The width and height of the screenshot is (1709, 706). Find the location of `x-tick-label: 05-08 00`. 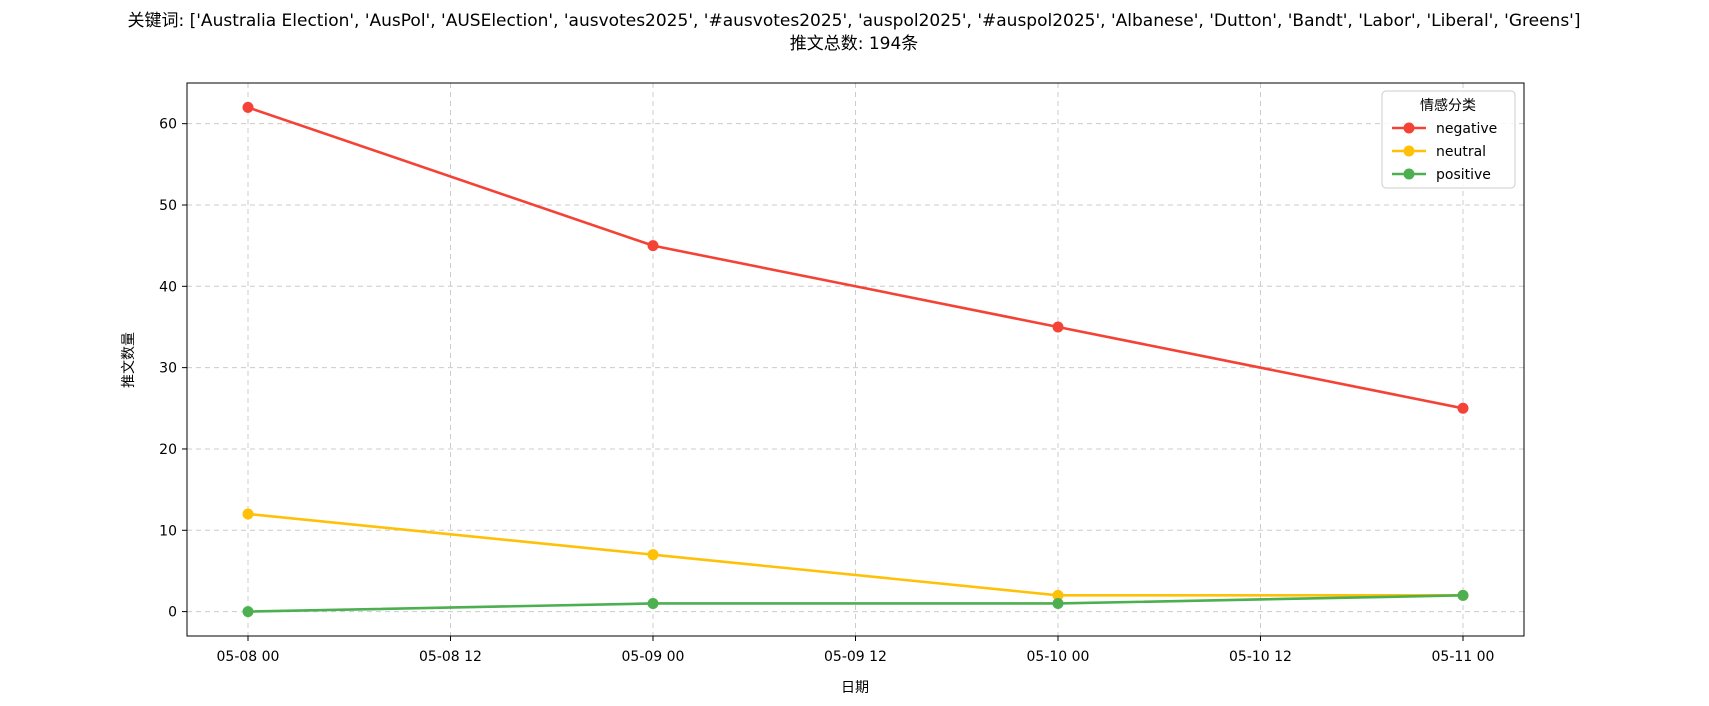

x-tick-label: 05-08 00 is located at coordinates (248, 657).